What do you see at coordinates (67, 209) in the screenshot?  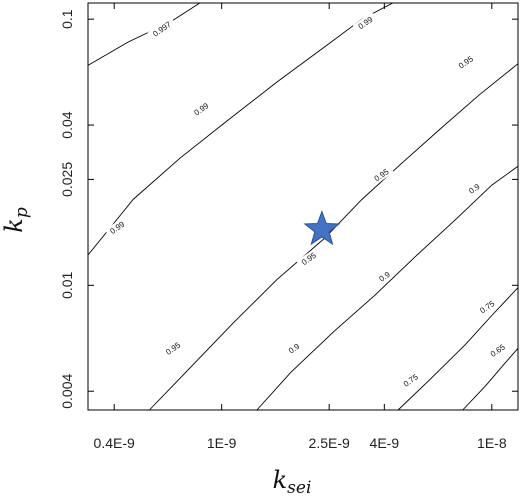 I see `y-tick-labels: 0.004 0.01 0.025 0.04 0.1` at bounding box center [67, 209].